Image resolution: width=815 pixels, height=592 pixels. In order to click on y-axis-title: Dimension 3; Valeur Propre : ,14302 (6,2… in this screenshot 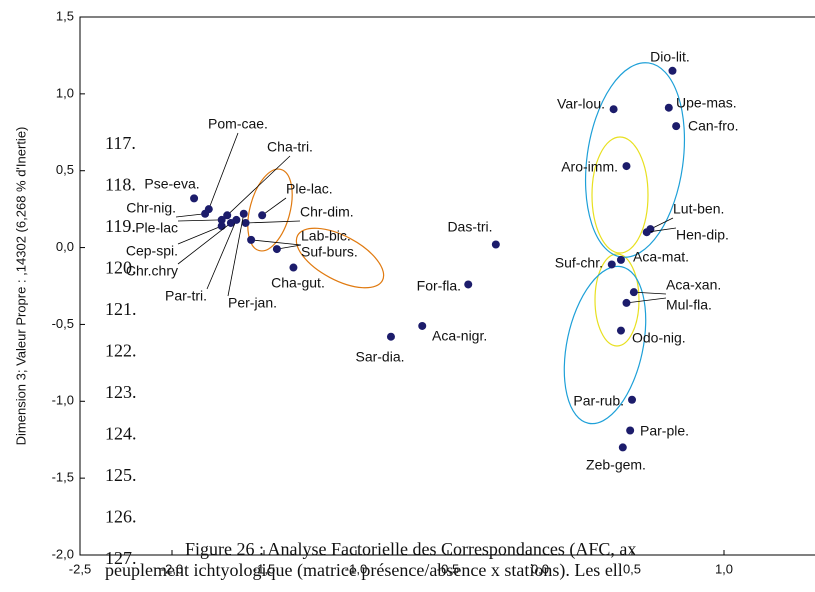, I will do `click(20, 286)`.